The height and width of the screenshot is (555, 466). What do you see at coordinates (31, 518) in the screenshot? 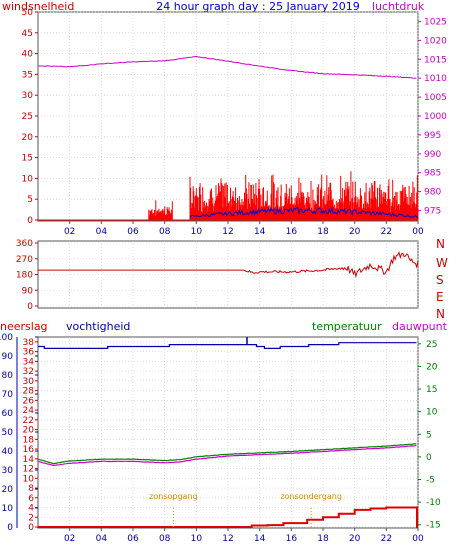
I see `rain-axis-tick-label: 2` at bounding box center [31, 518].